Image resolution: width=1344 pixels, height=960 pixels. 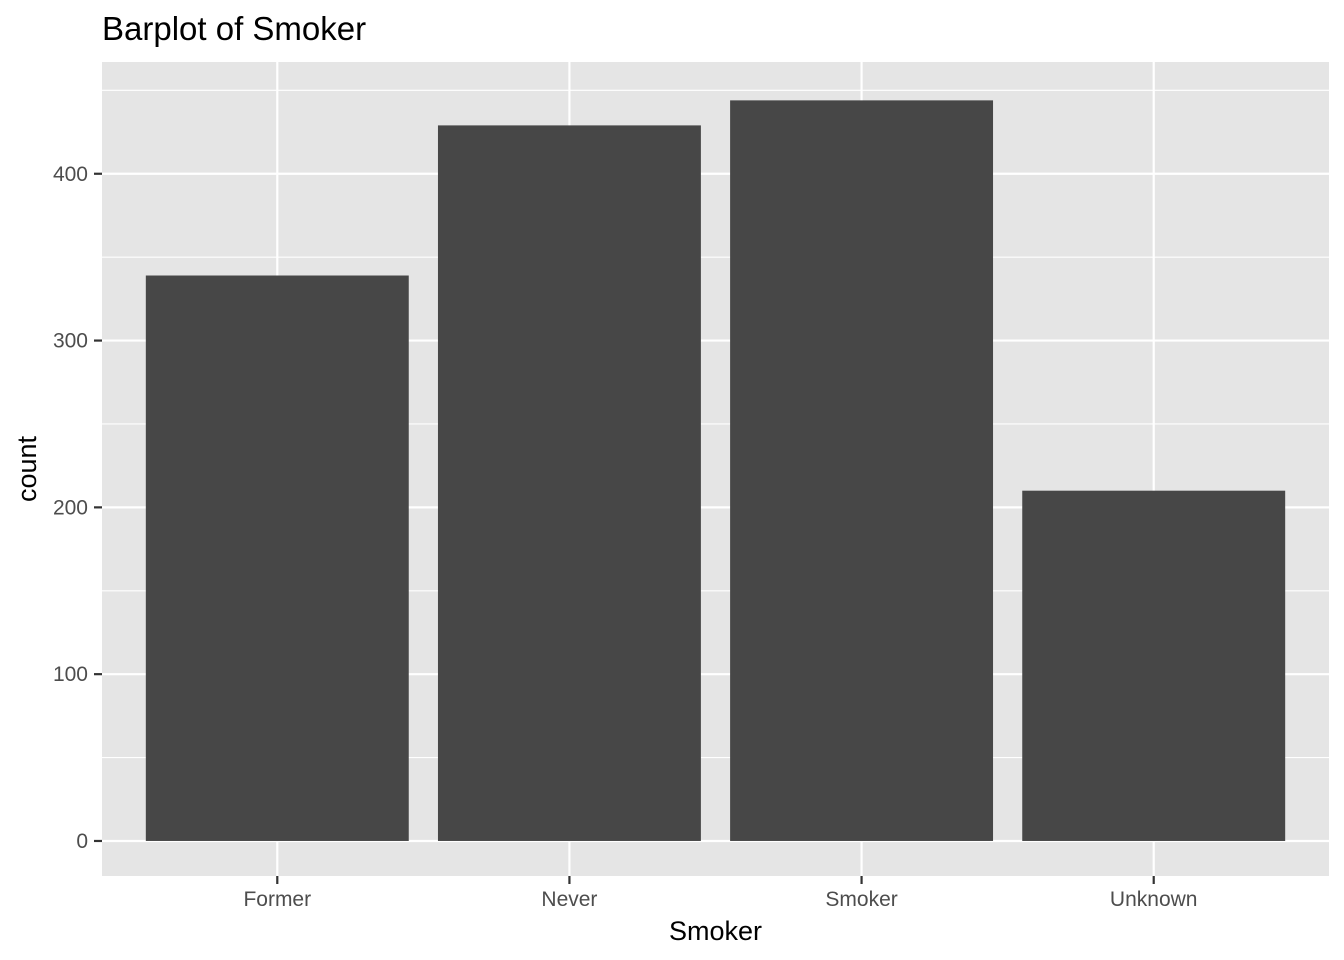 What do you see at coordinates (277, 558) in the screenshot?
I see `bar-former` at bounding box center [277, 558].